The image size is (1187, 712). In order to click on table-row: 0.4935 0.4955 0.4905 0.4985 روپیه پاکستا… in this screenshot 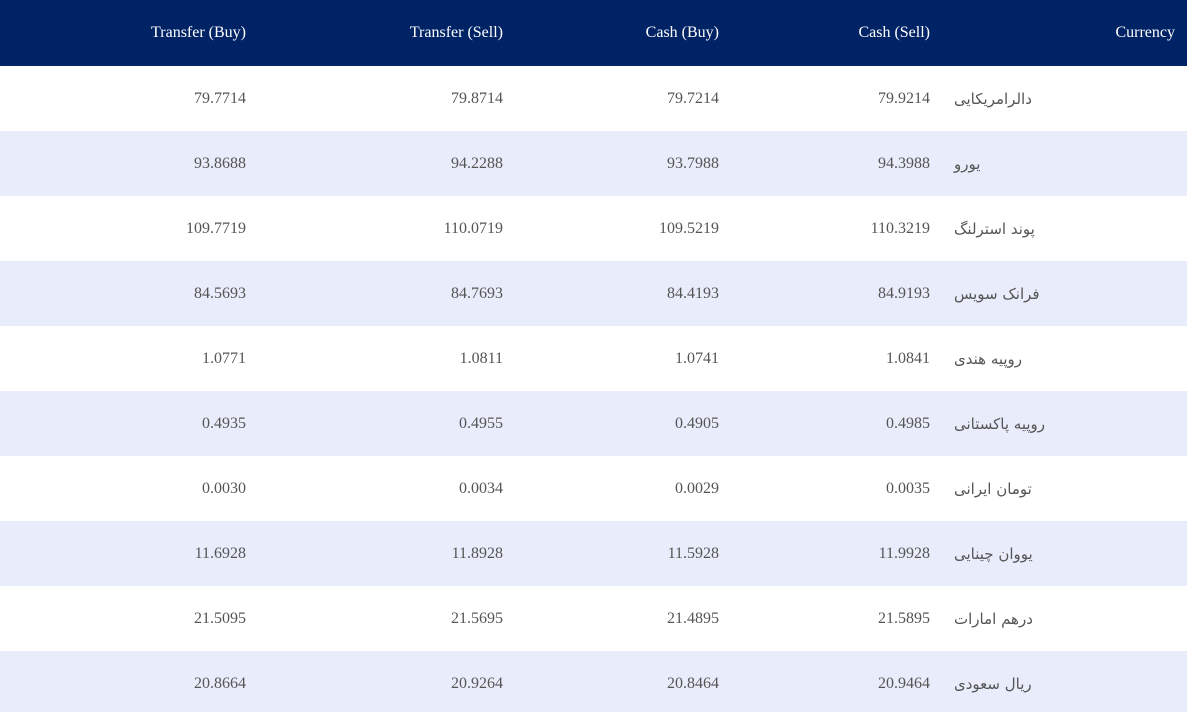, I will do `click(593, 423)`.